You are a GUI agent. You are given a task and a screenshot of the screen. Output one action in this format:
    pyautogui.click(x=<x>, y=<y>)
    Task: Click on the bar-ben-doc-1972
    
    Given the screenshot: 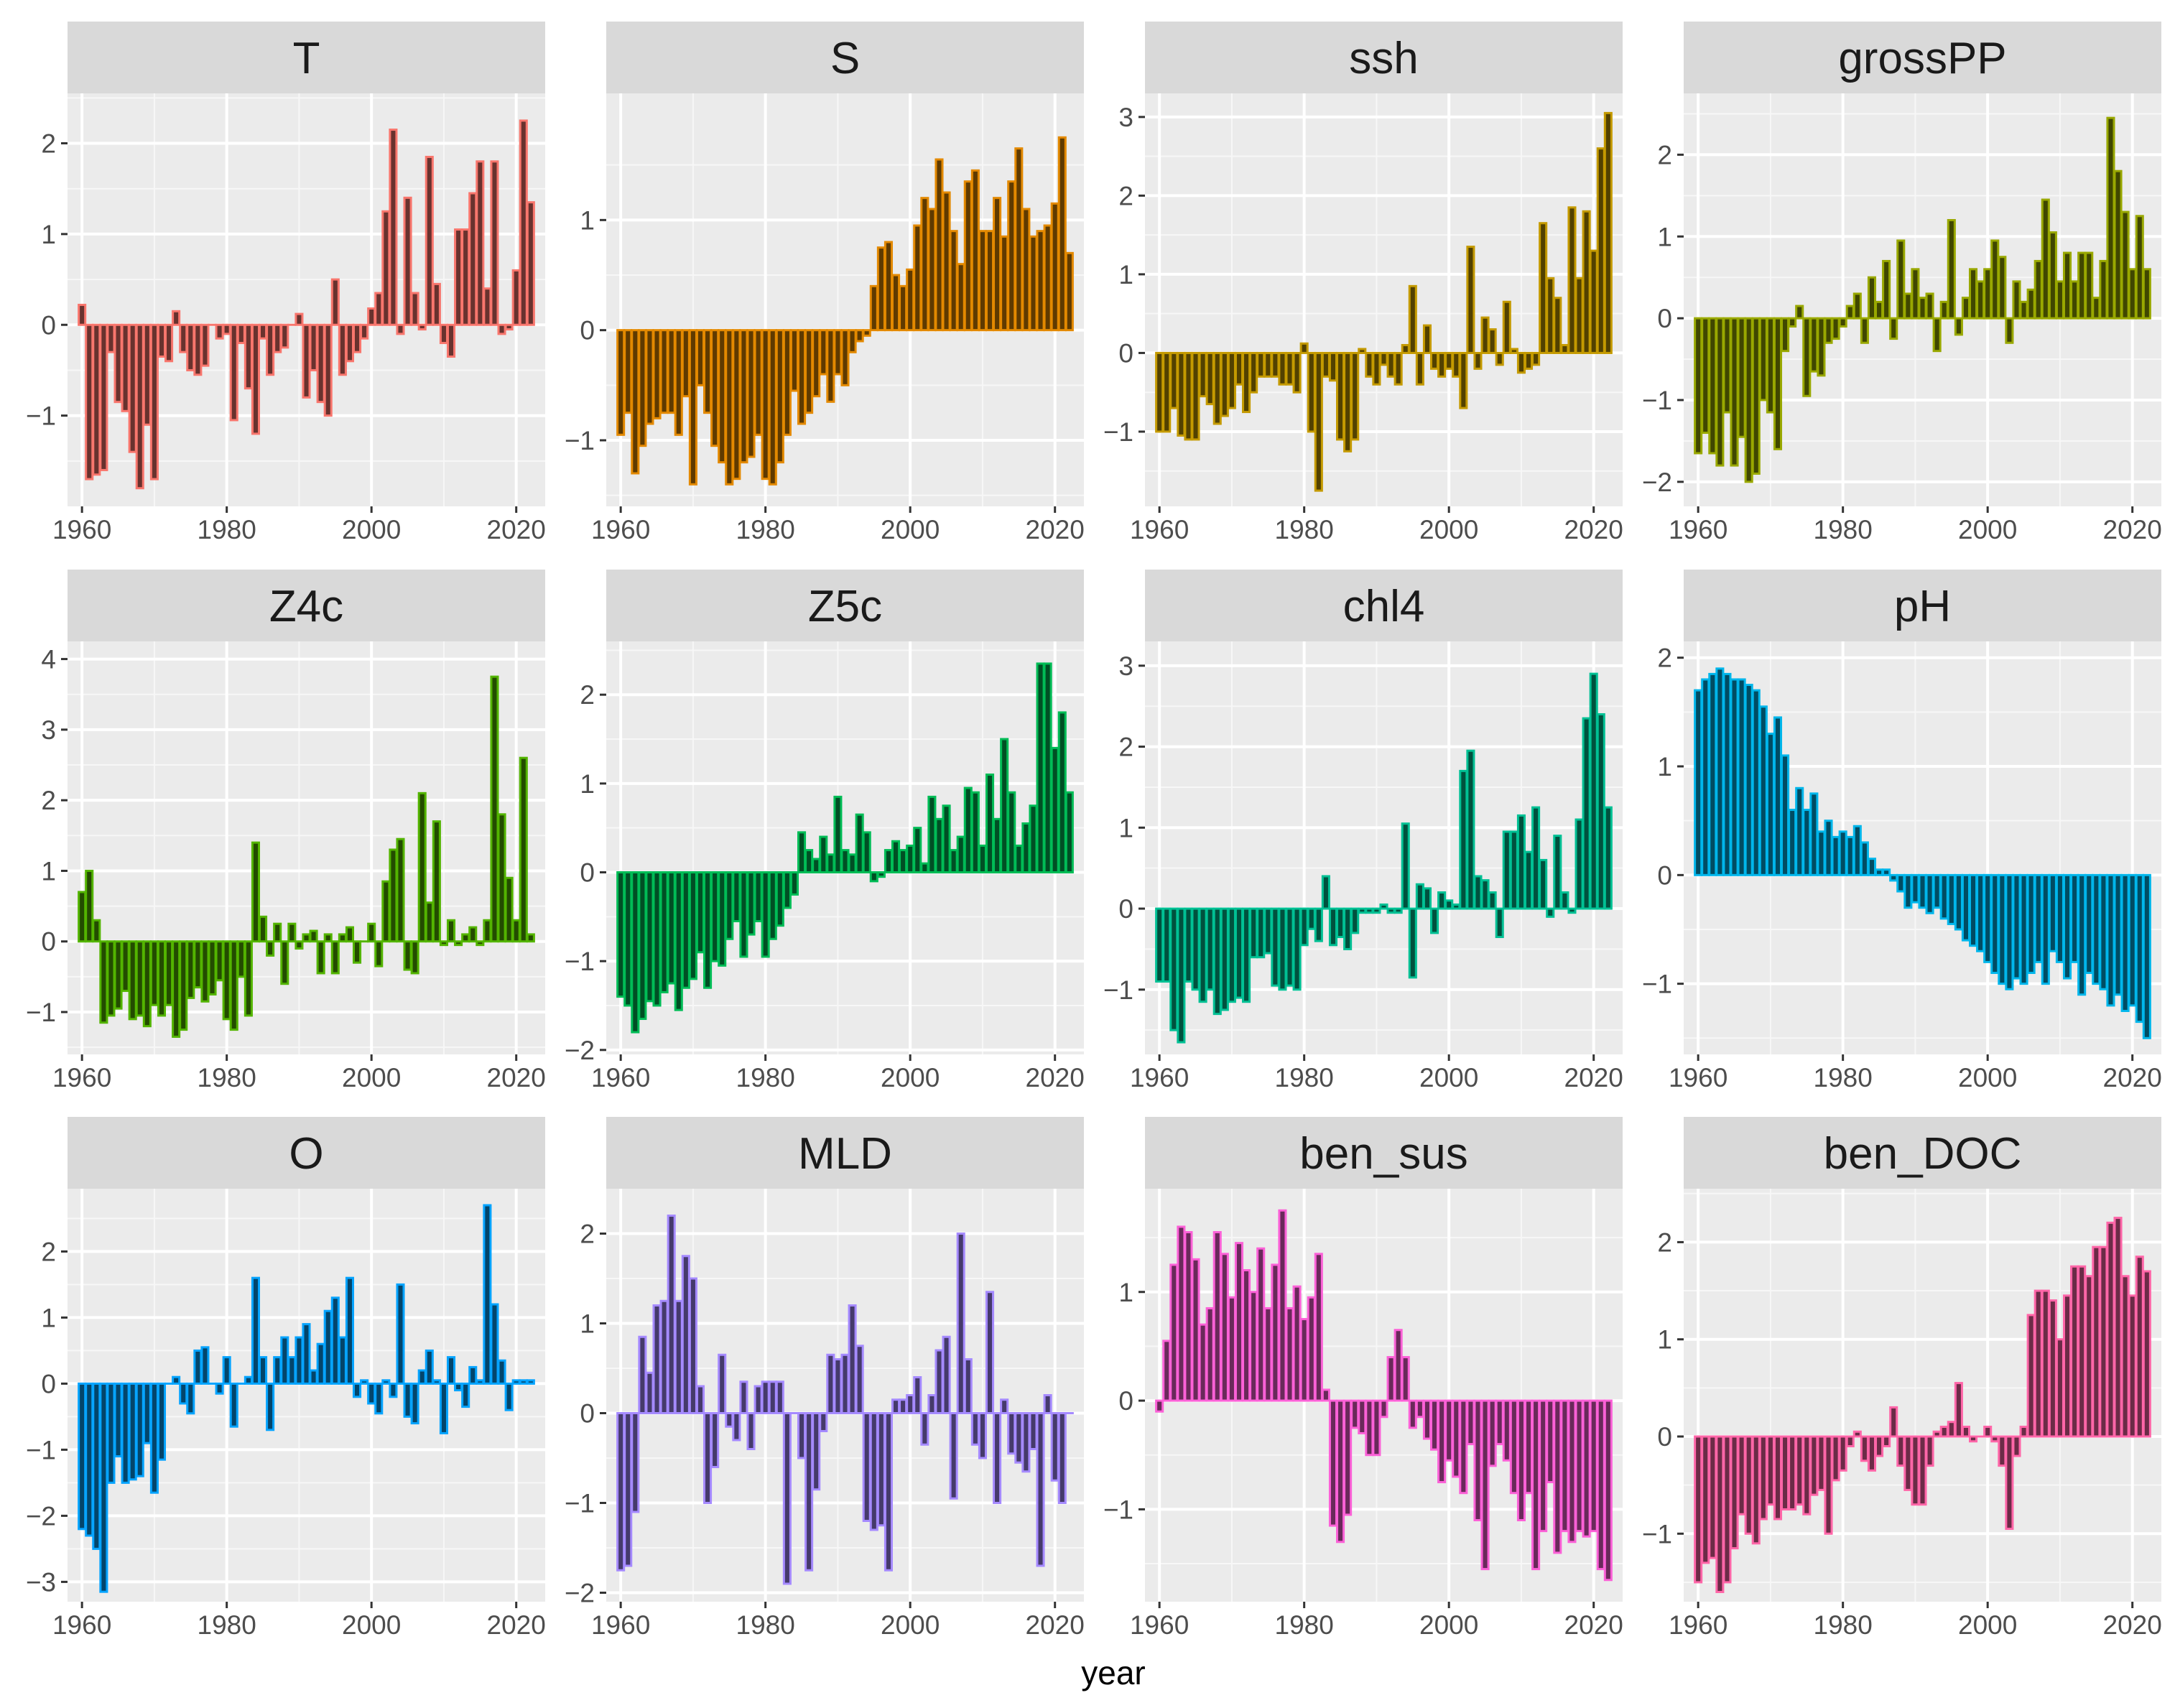 What is the action you would take?
    pyautogui.click(x=1786, y=1472)
    